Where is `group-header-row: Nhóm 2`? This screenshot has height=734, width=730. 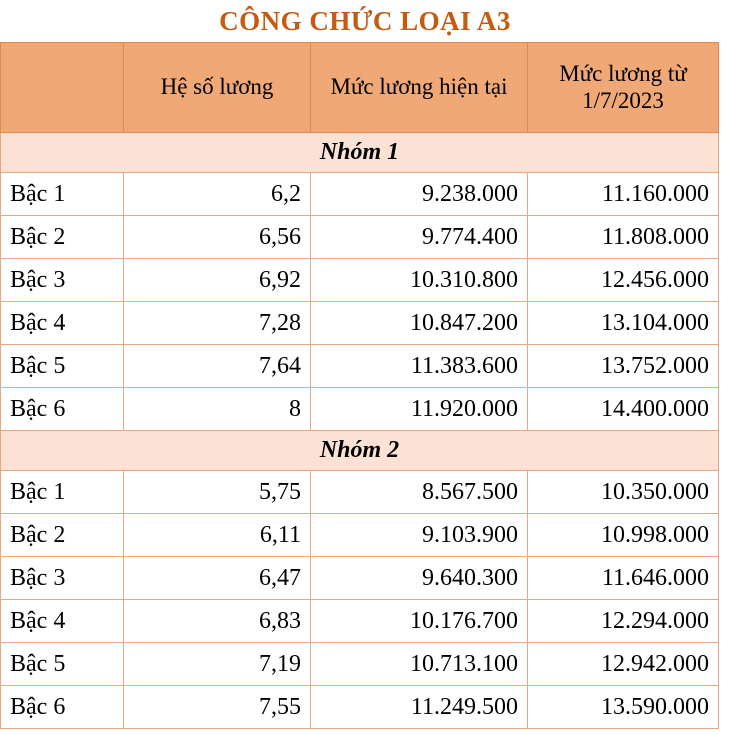
group-header-row: Nhóm 2 is located at coordinates (359, 450).